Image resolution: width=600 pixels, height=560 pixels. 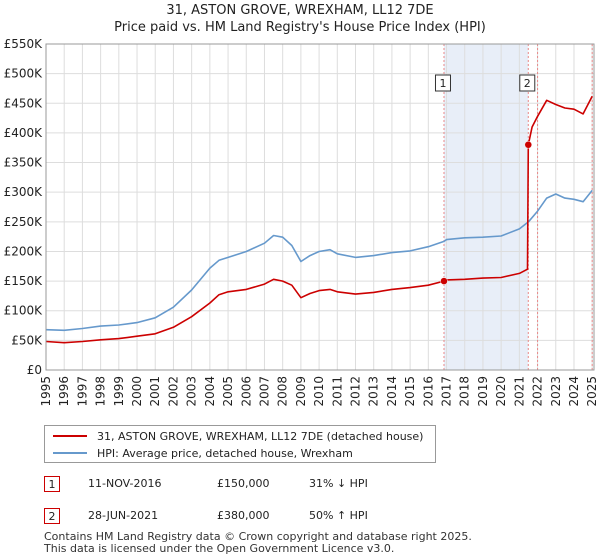 What do you see at coordinates (137, 391) in the screenshot?
I see `x-tick-label: 2000` at bounding box center [137, 391].